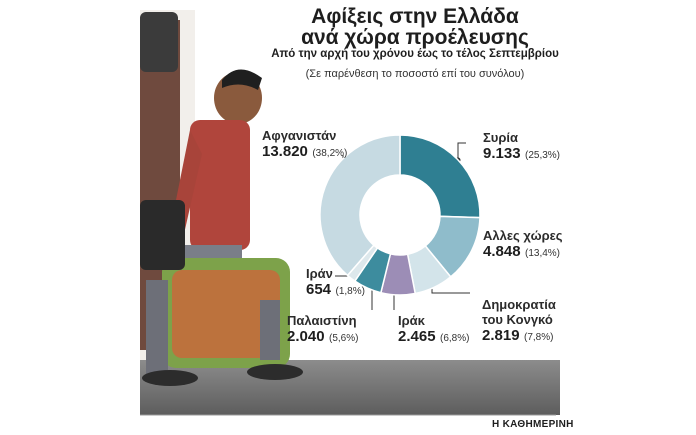  What do you see at coordinates (543, 155) in the screenshot?
I see `percentage-label: (25,3%)` at bounding box center [543, 155].